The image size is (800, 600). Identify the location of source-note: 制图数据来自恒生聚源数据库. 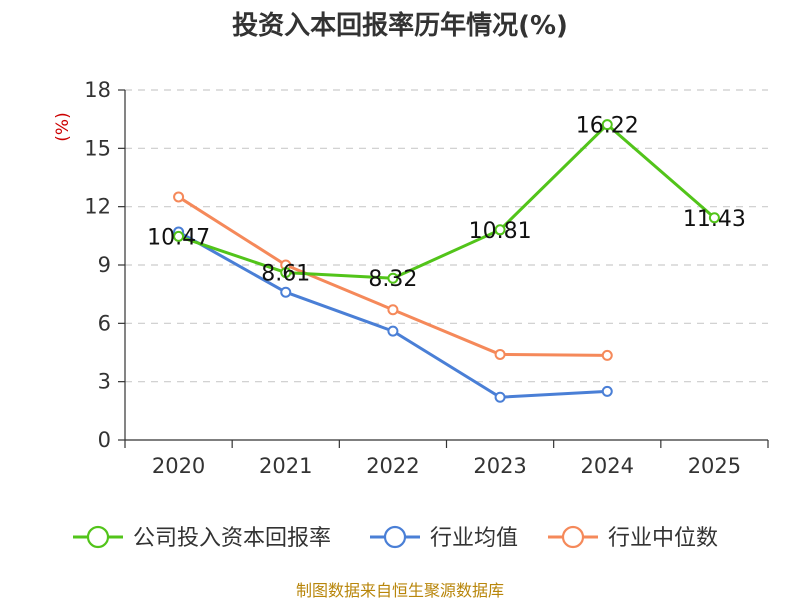
(400, 590).